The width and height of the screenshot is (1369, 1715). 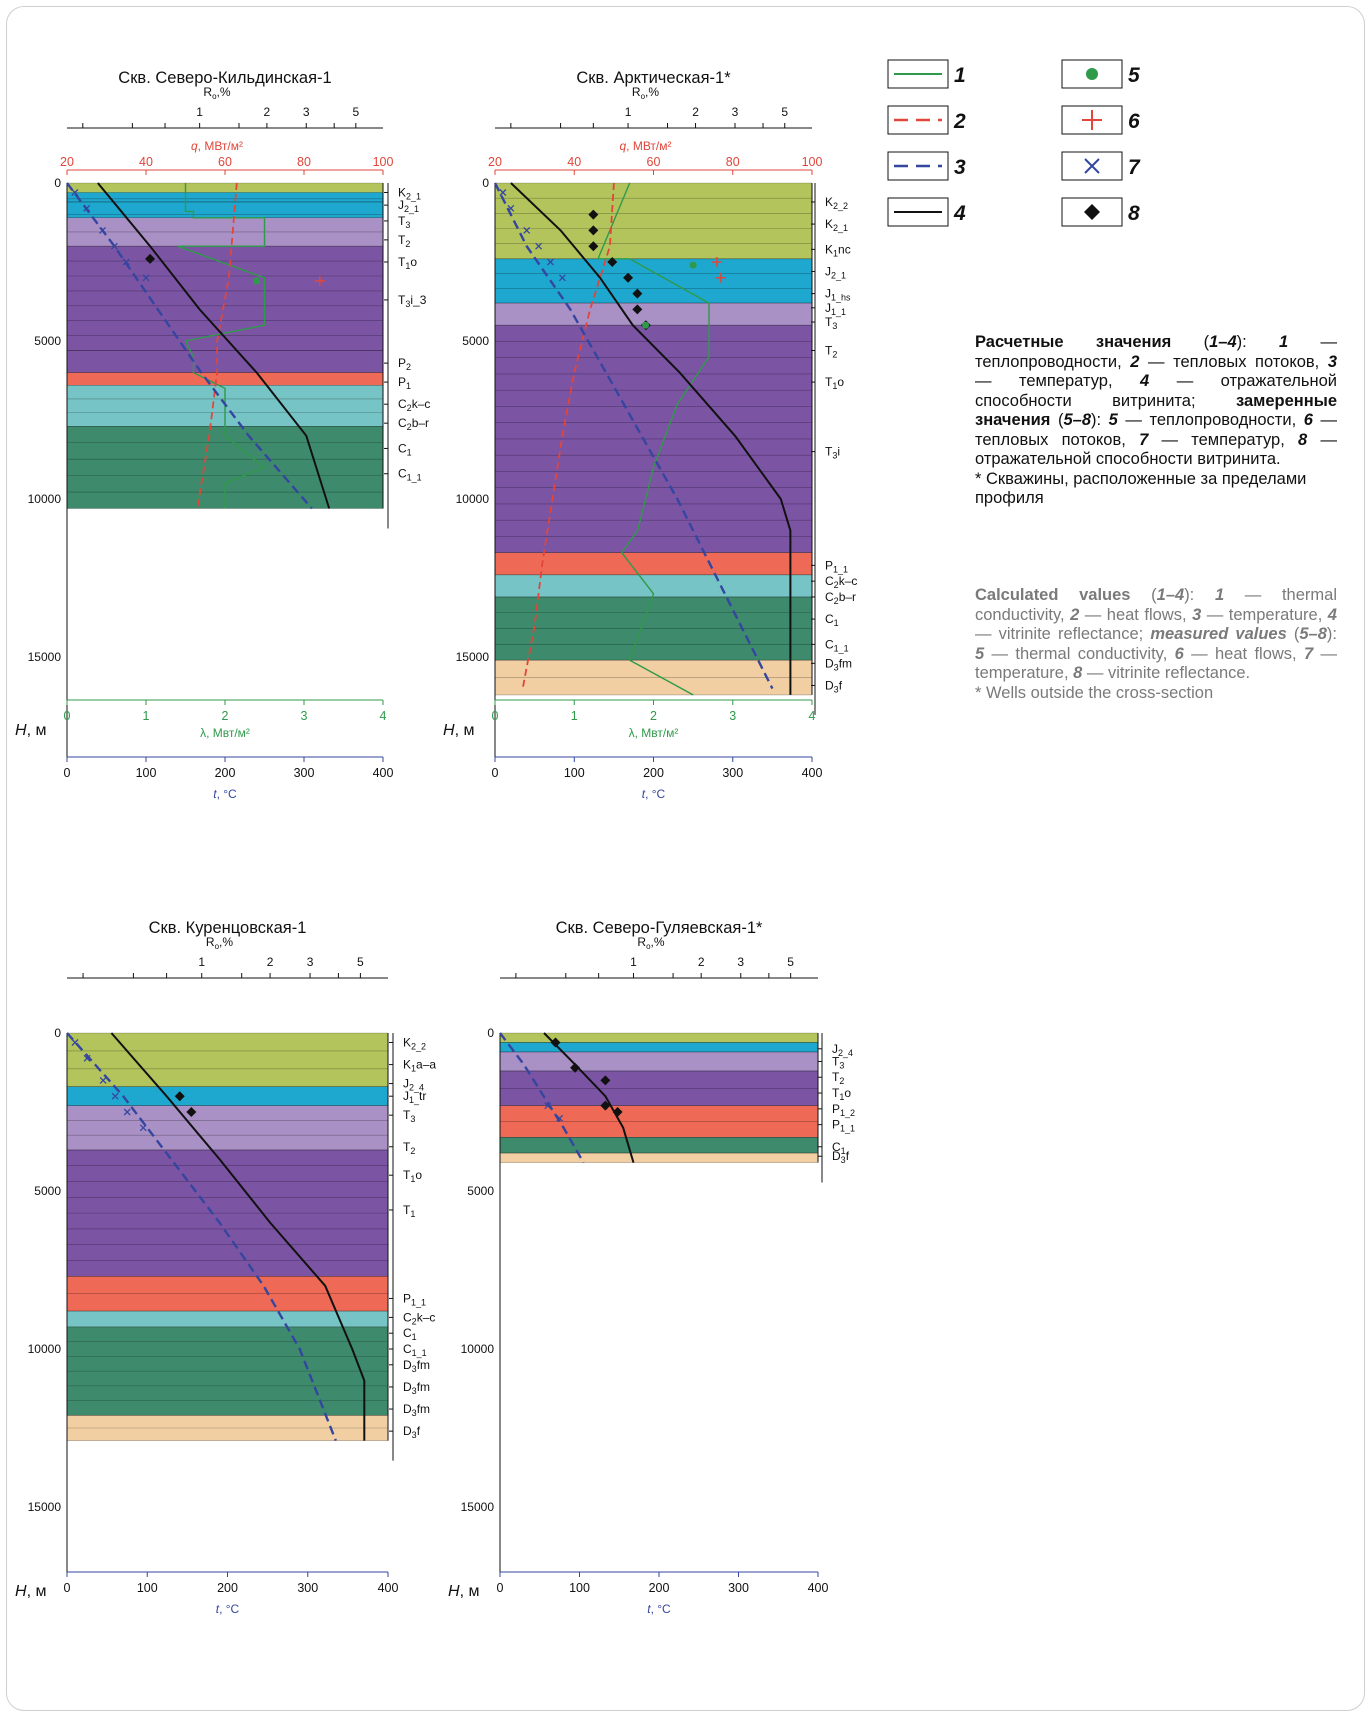 I want to click on conductivity-axis-tick-label: 3, so click(x=304, y=716).